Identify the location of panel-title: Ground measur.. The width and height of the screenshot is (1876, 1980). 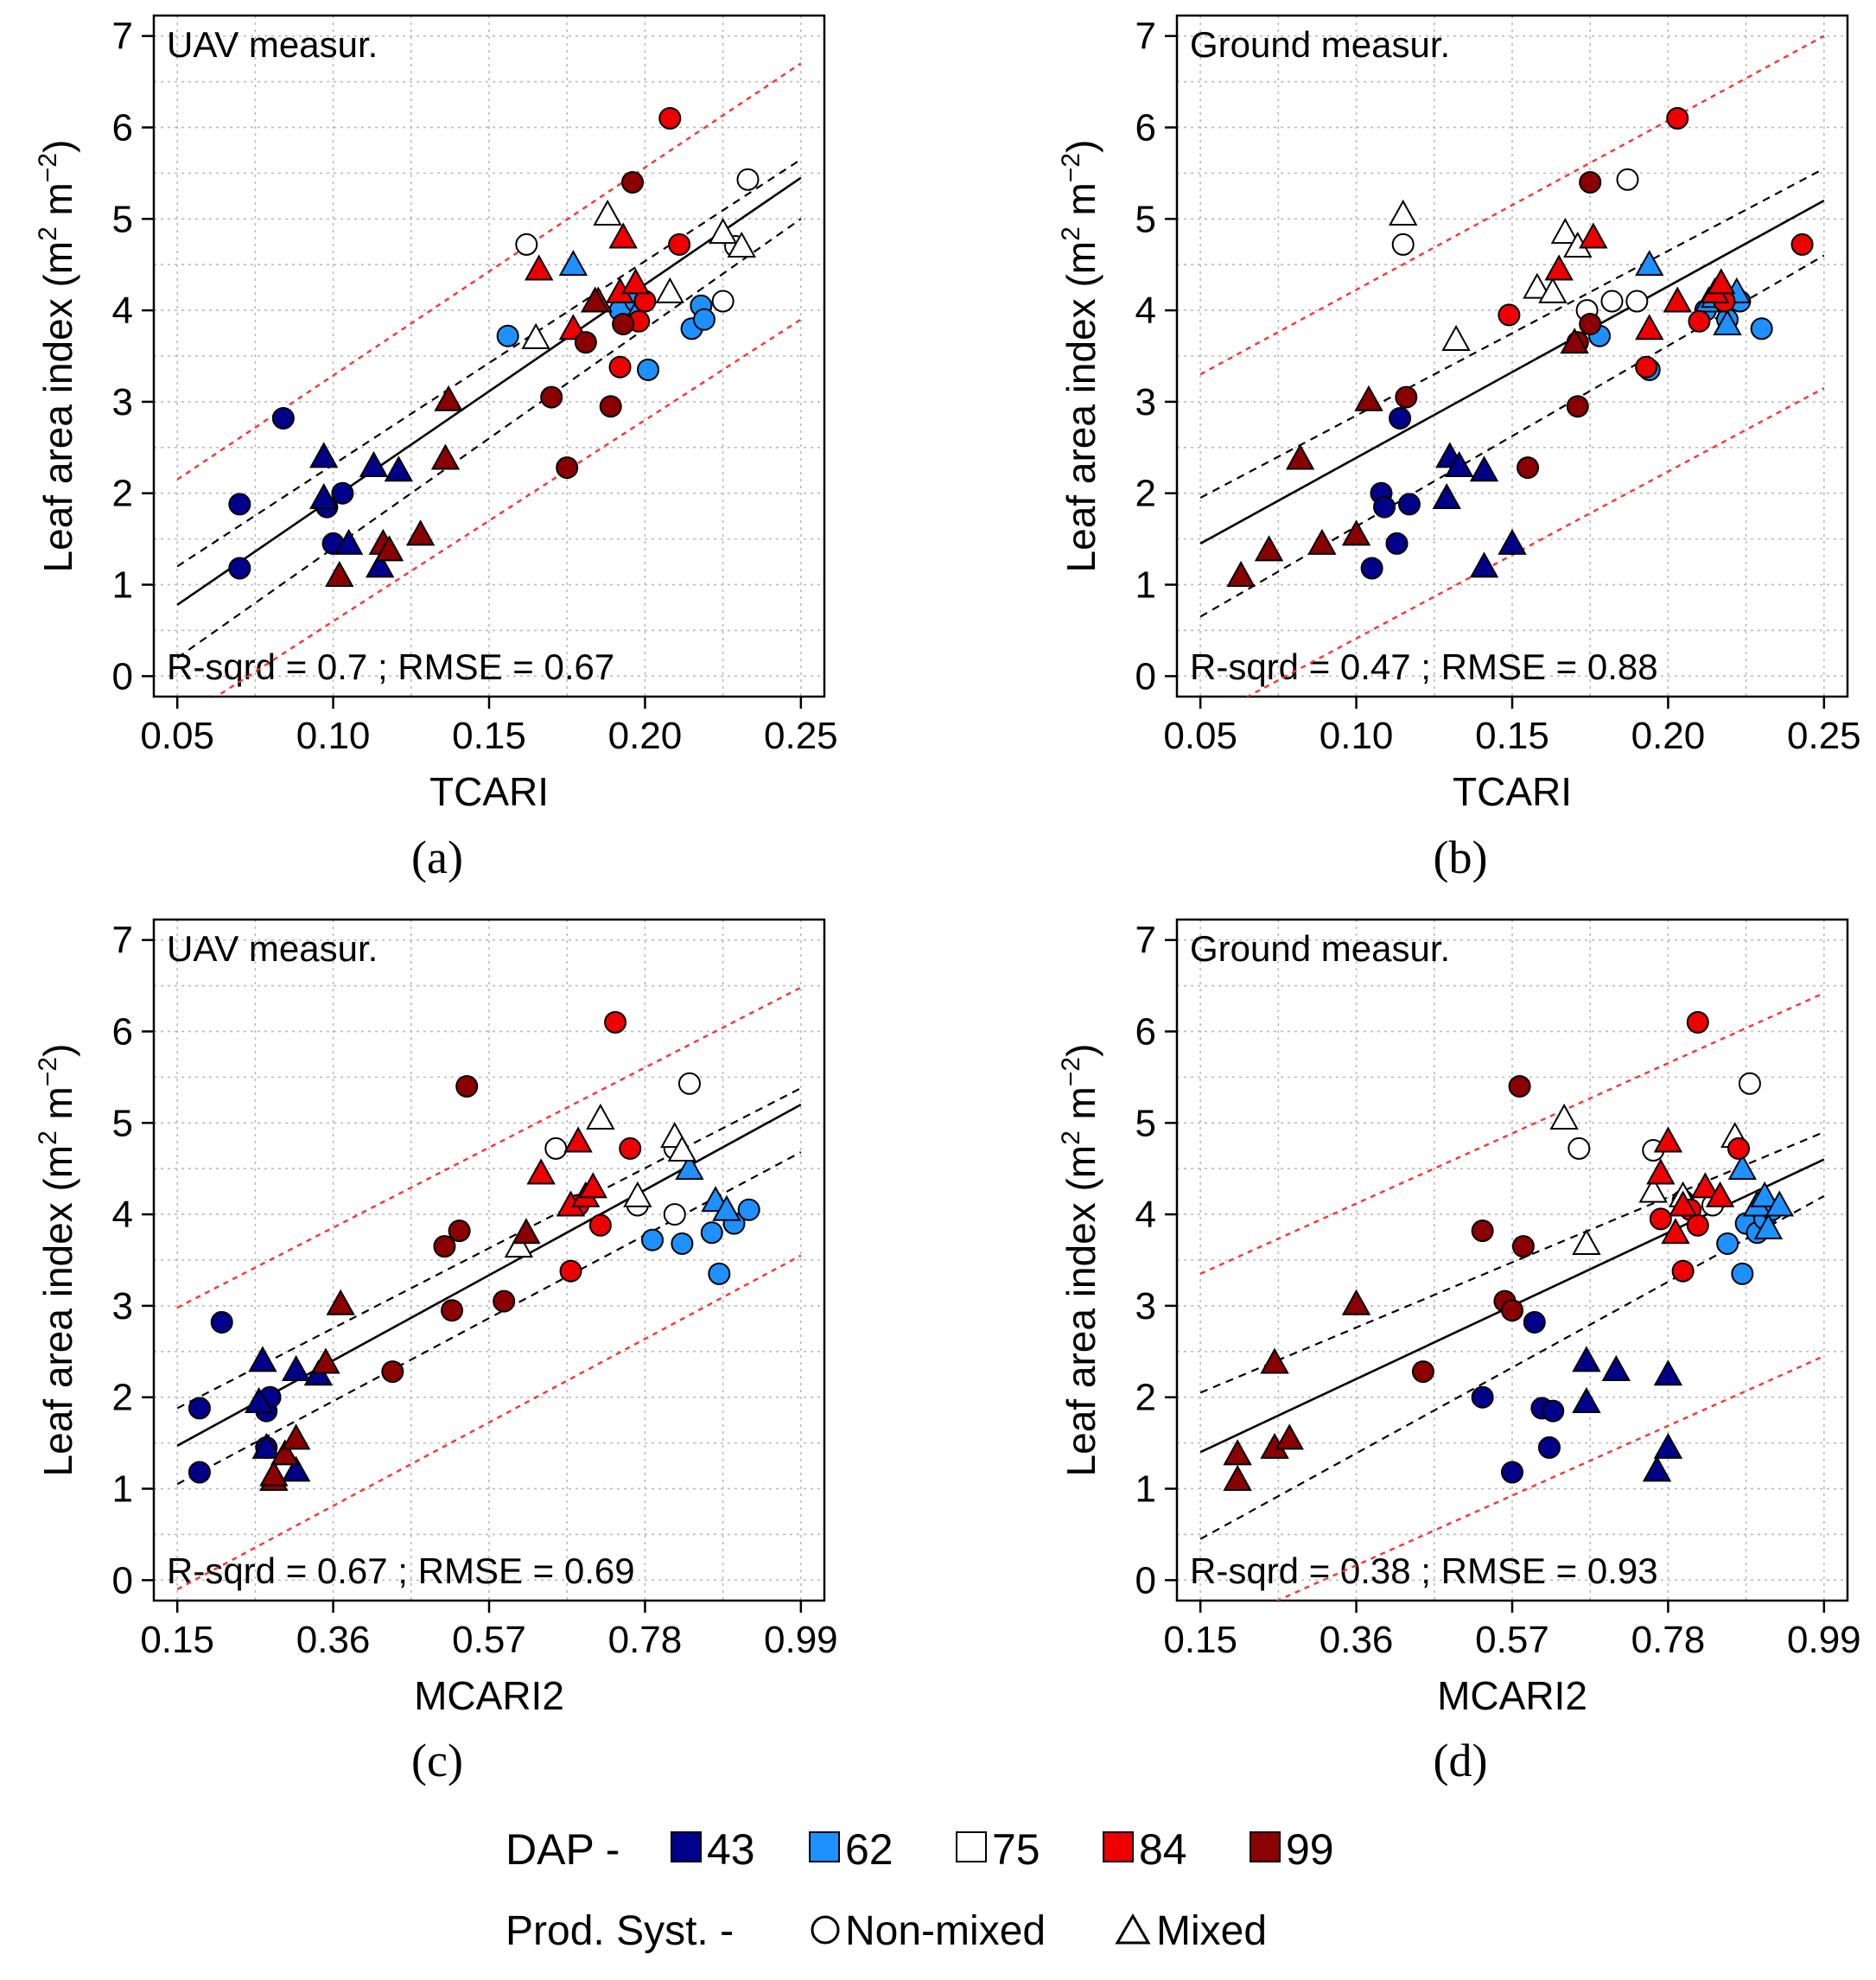
(1320, 948).